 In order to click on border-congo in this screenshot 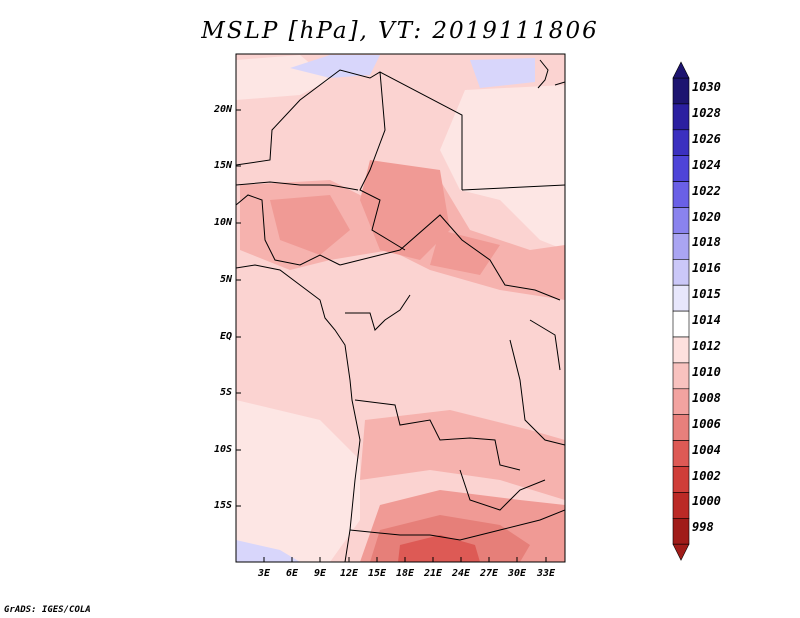, I will do `click(378, 312)`.